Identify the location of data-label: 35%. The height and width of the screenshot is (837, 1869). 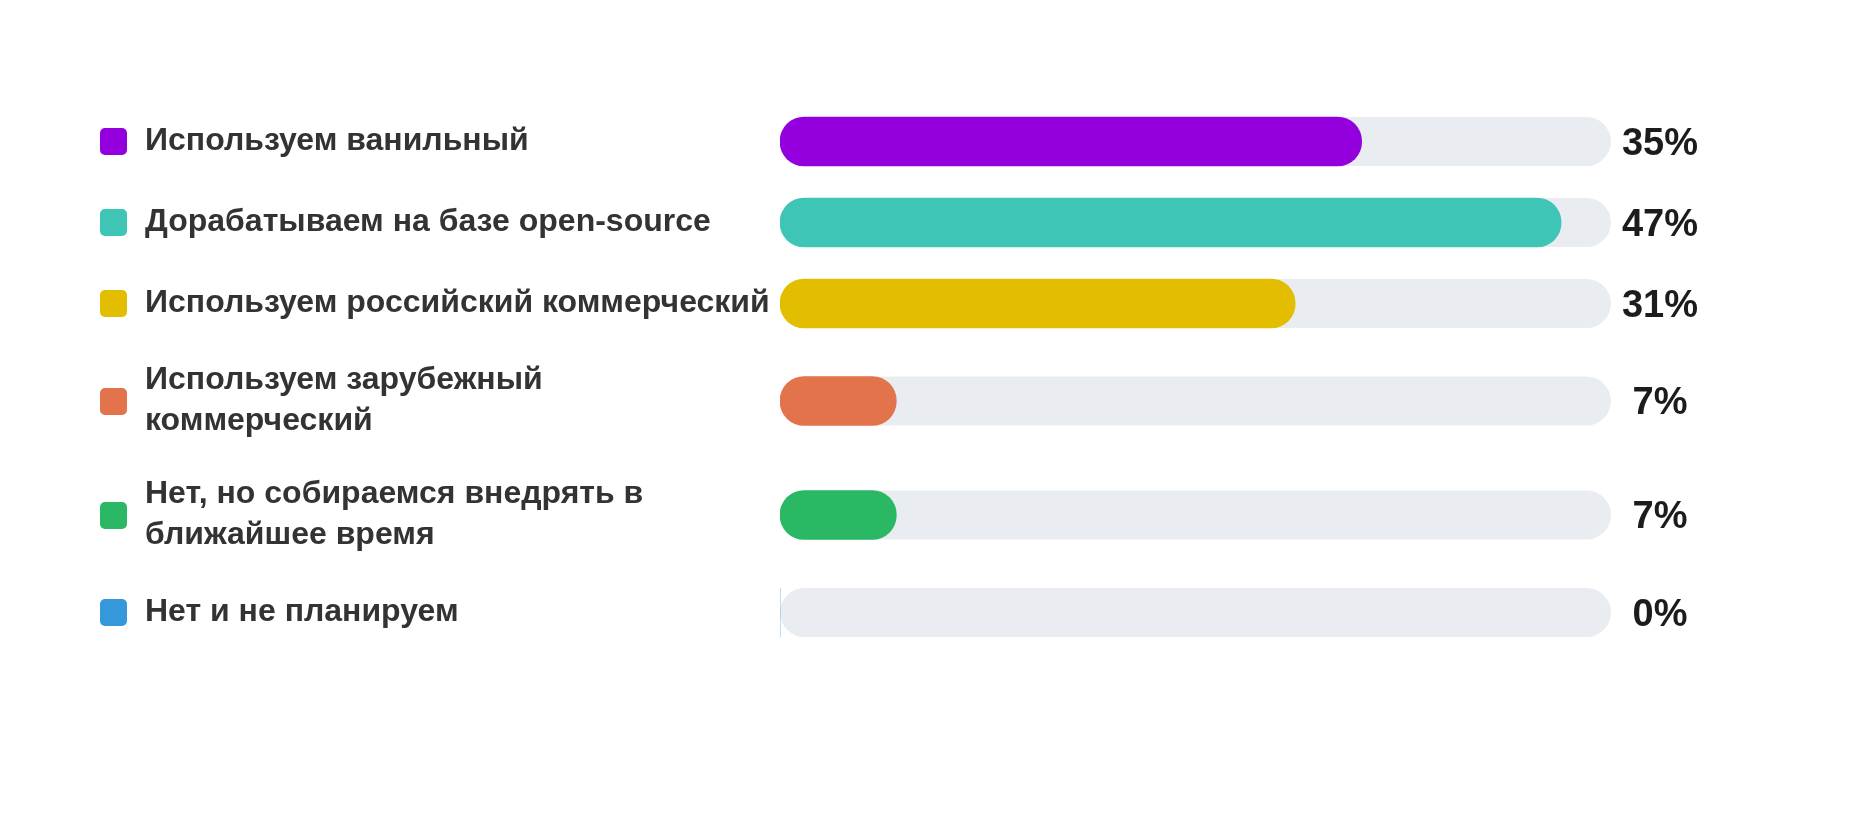
(1660, 141).